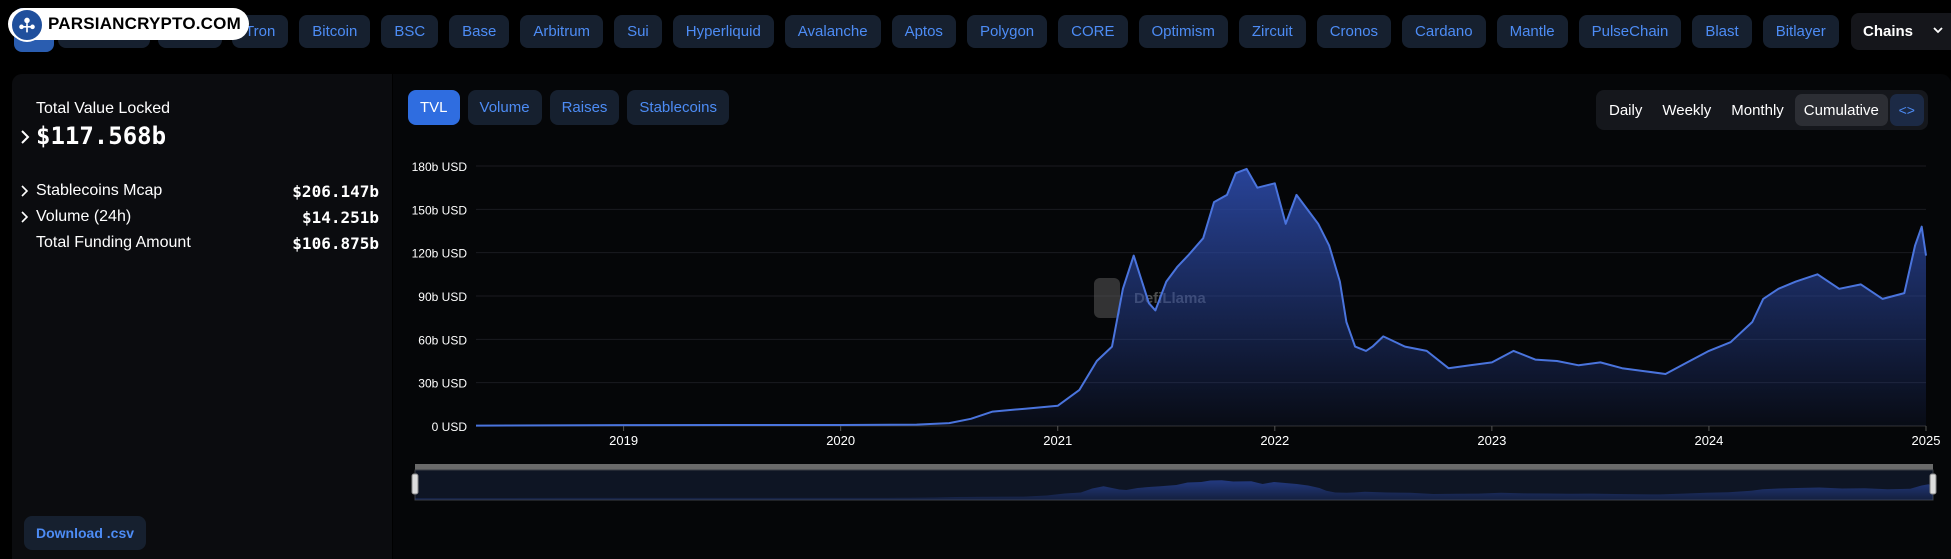  Describe the element at coordinates (832, 31) in the screenshot. I see `chain-chip-avalanche: Avalanche` at that location.